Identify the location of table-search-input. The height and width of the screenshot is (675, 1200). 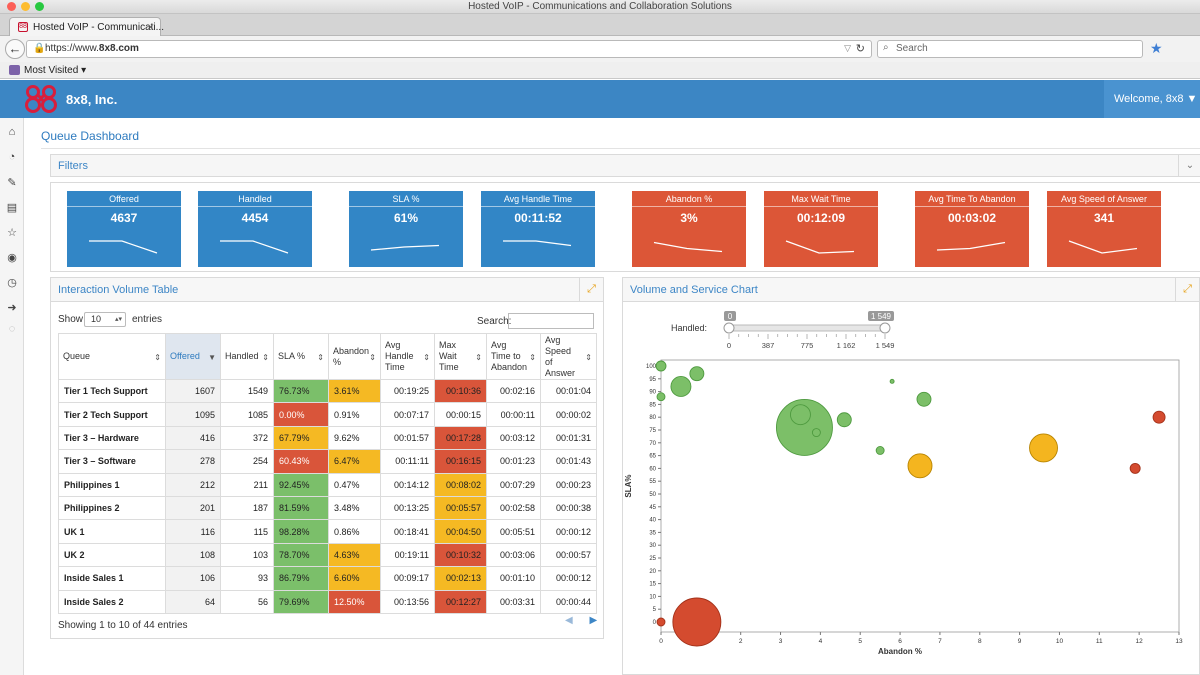
(551, 321).